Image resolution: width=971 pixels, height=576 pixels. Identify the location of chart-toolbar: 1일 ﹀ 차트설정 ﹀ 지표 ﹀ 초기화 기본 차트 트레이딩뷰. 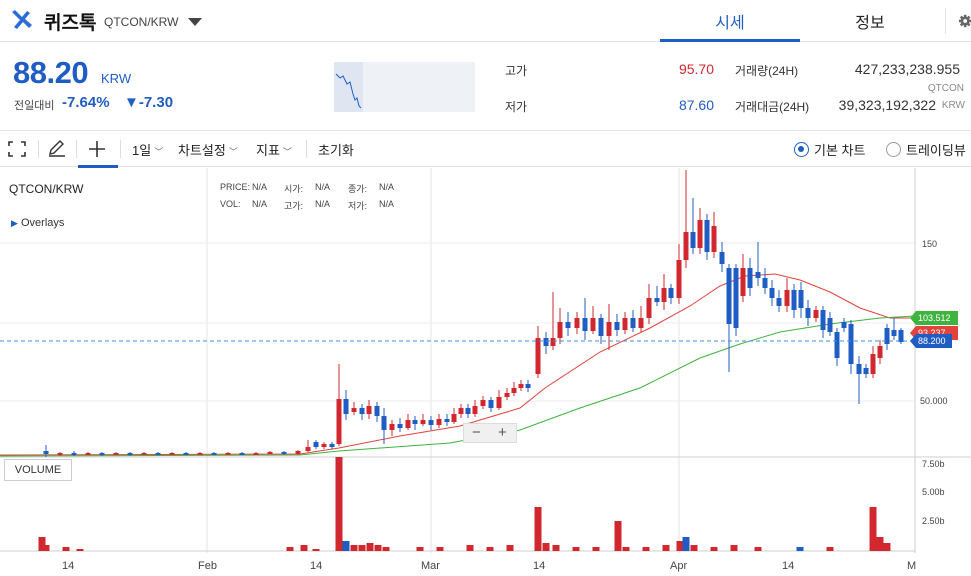
(485, 149).